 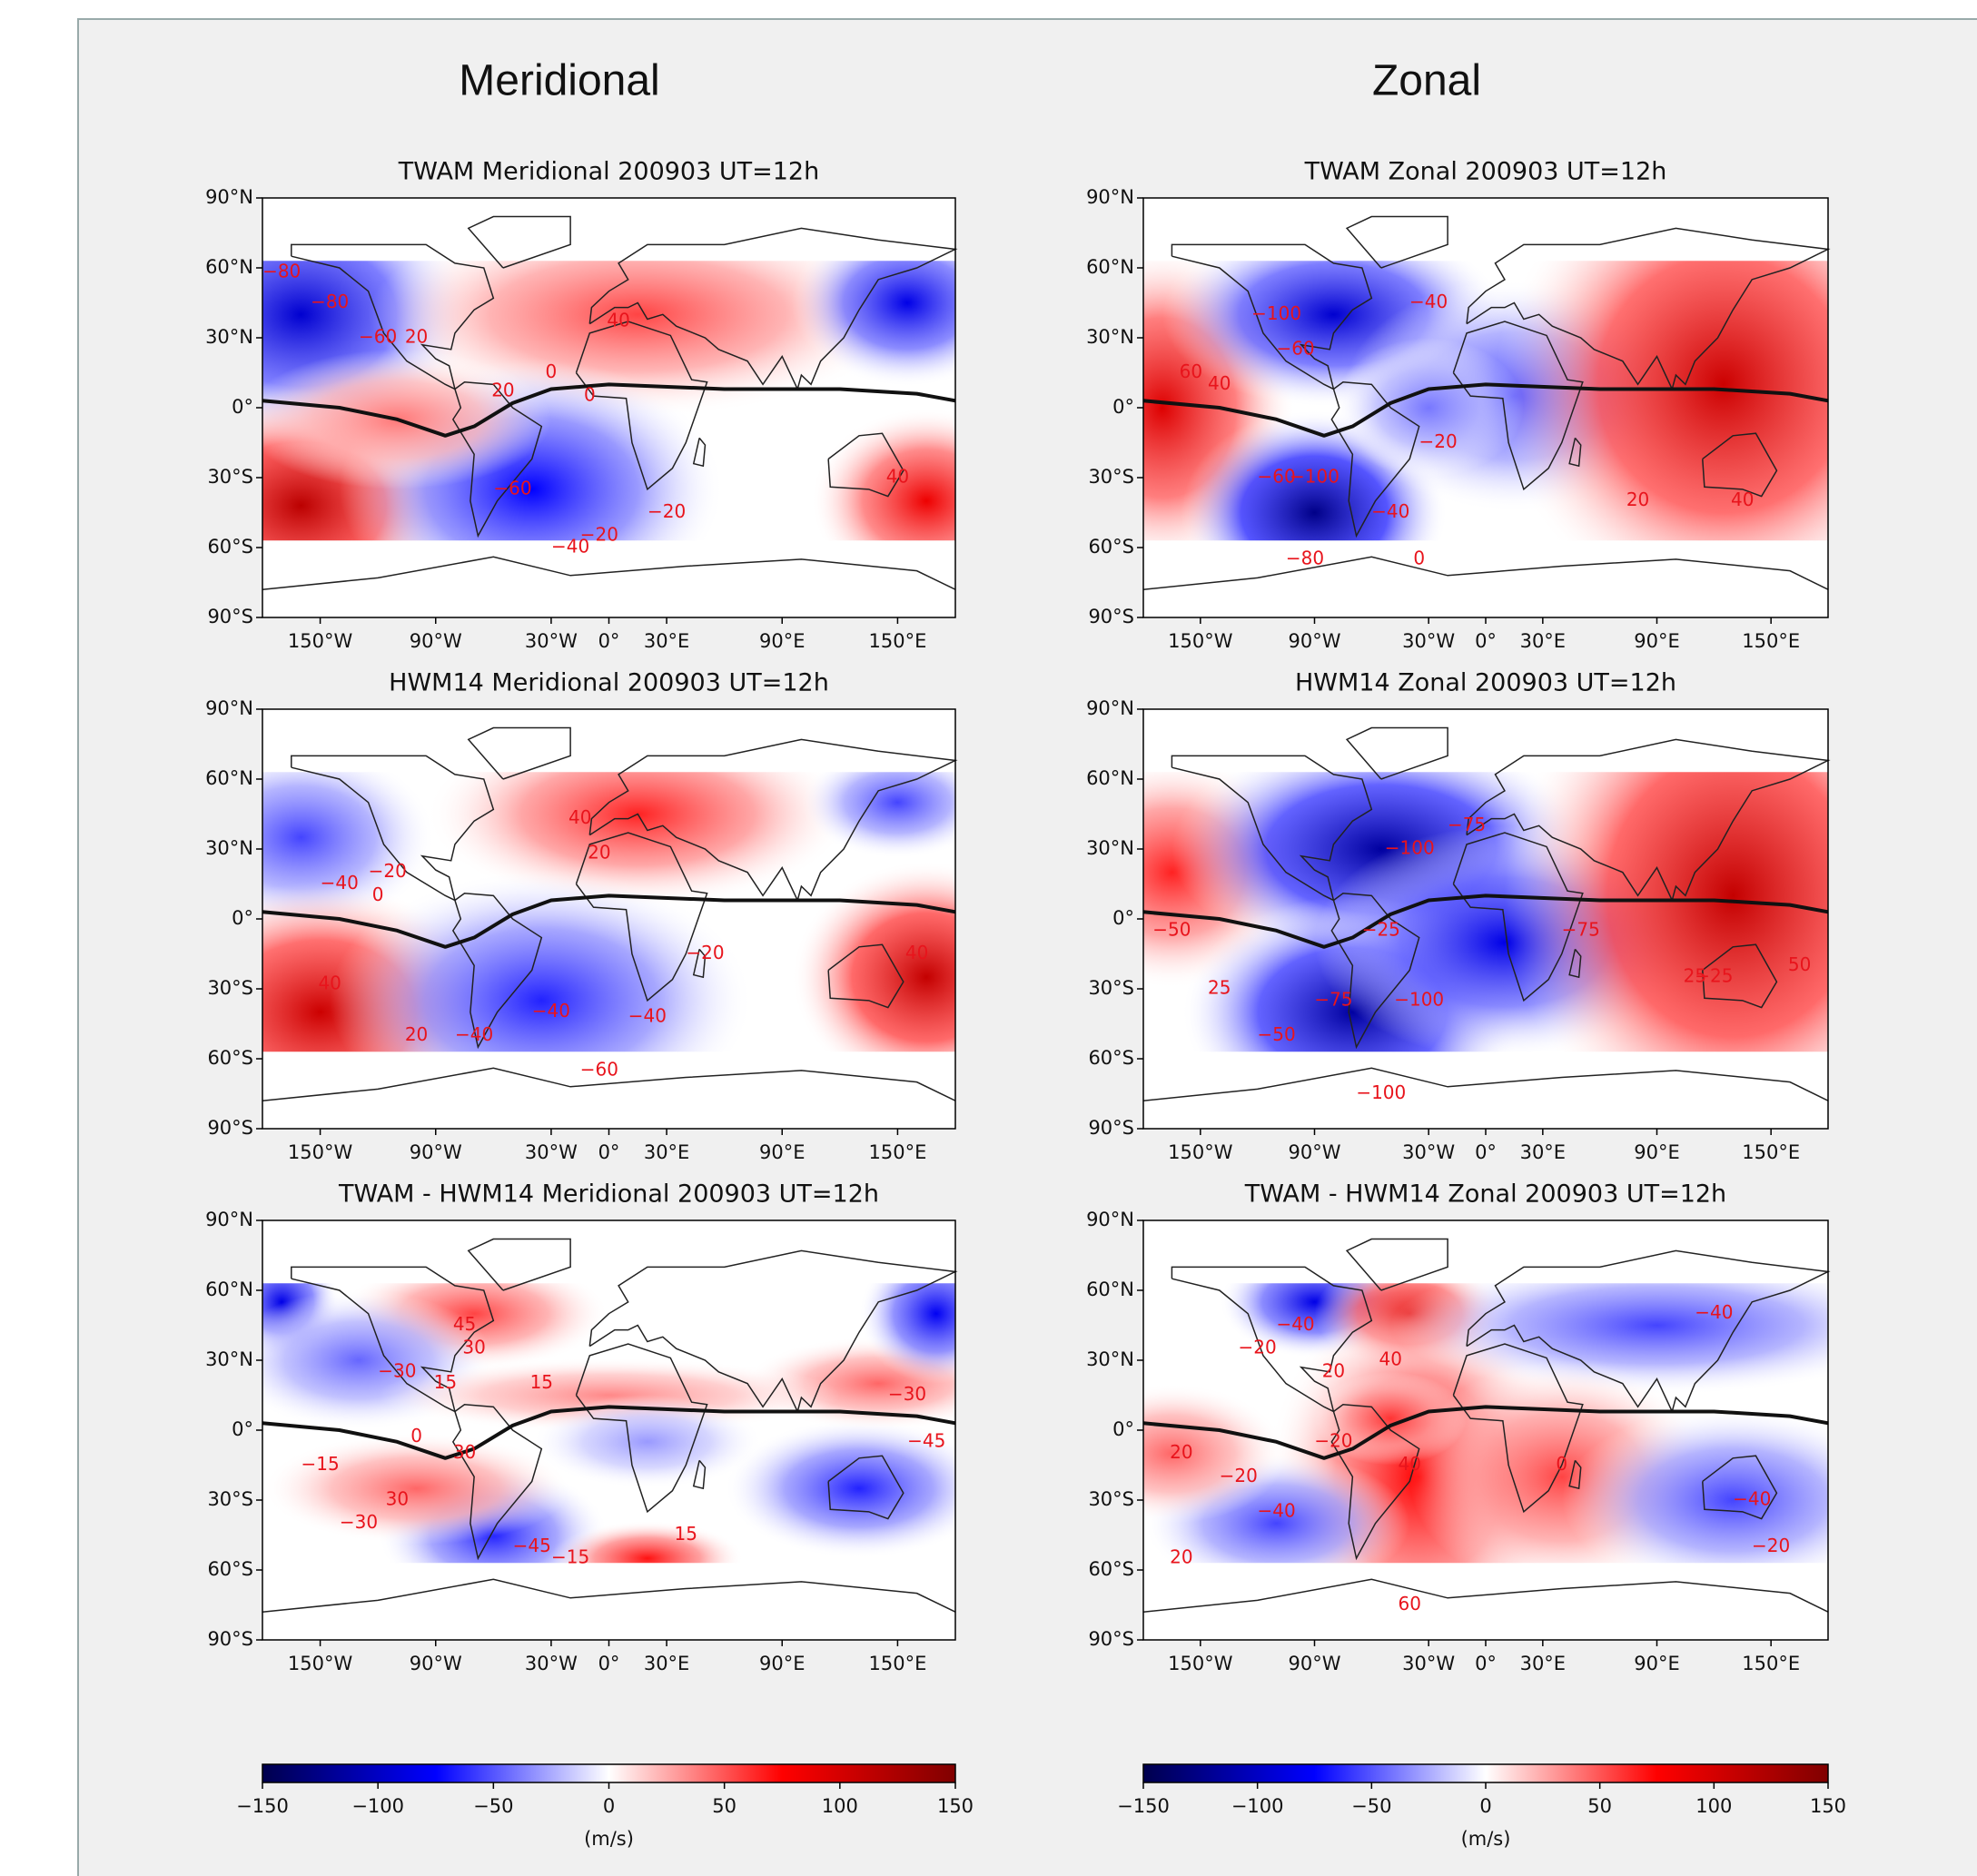 I want to click on panel-title: TWAM - HWM14 Meridional 200903 UT=12h, so click(x=608, y=1195).